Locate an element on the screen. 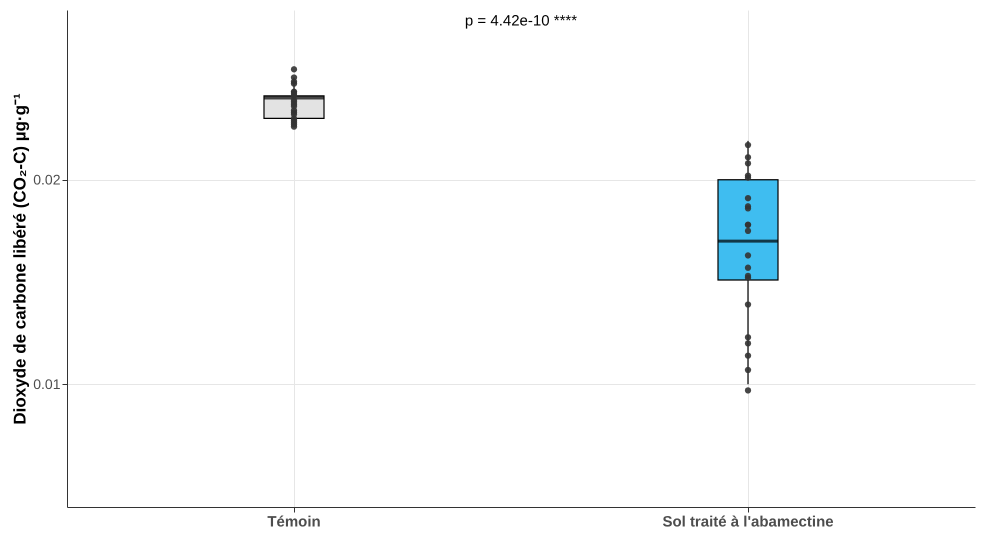 The image size is (985, 539). y-axis-title: Dioxyde de carbone libéré (CO₂-C) µg·g⁻¹ is located at coordinates (20, 259).